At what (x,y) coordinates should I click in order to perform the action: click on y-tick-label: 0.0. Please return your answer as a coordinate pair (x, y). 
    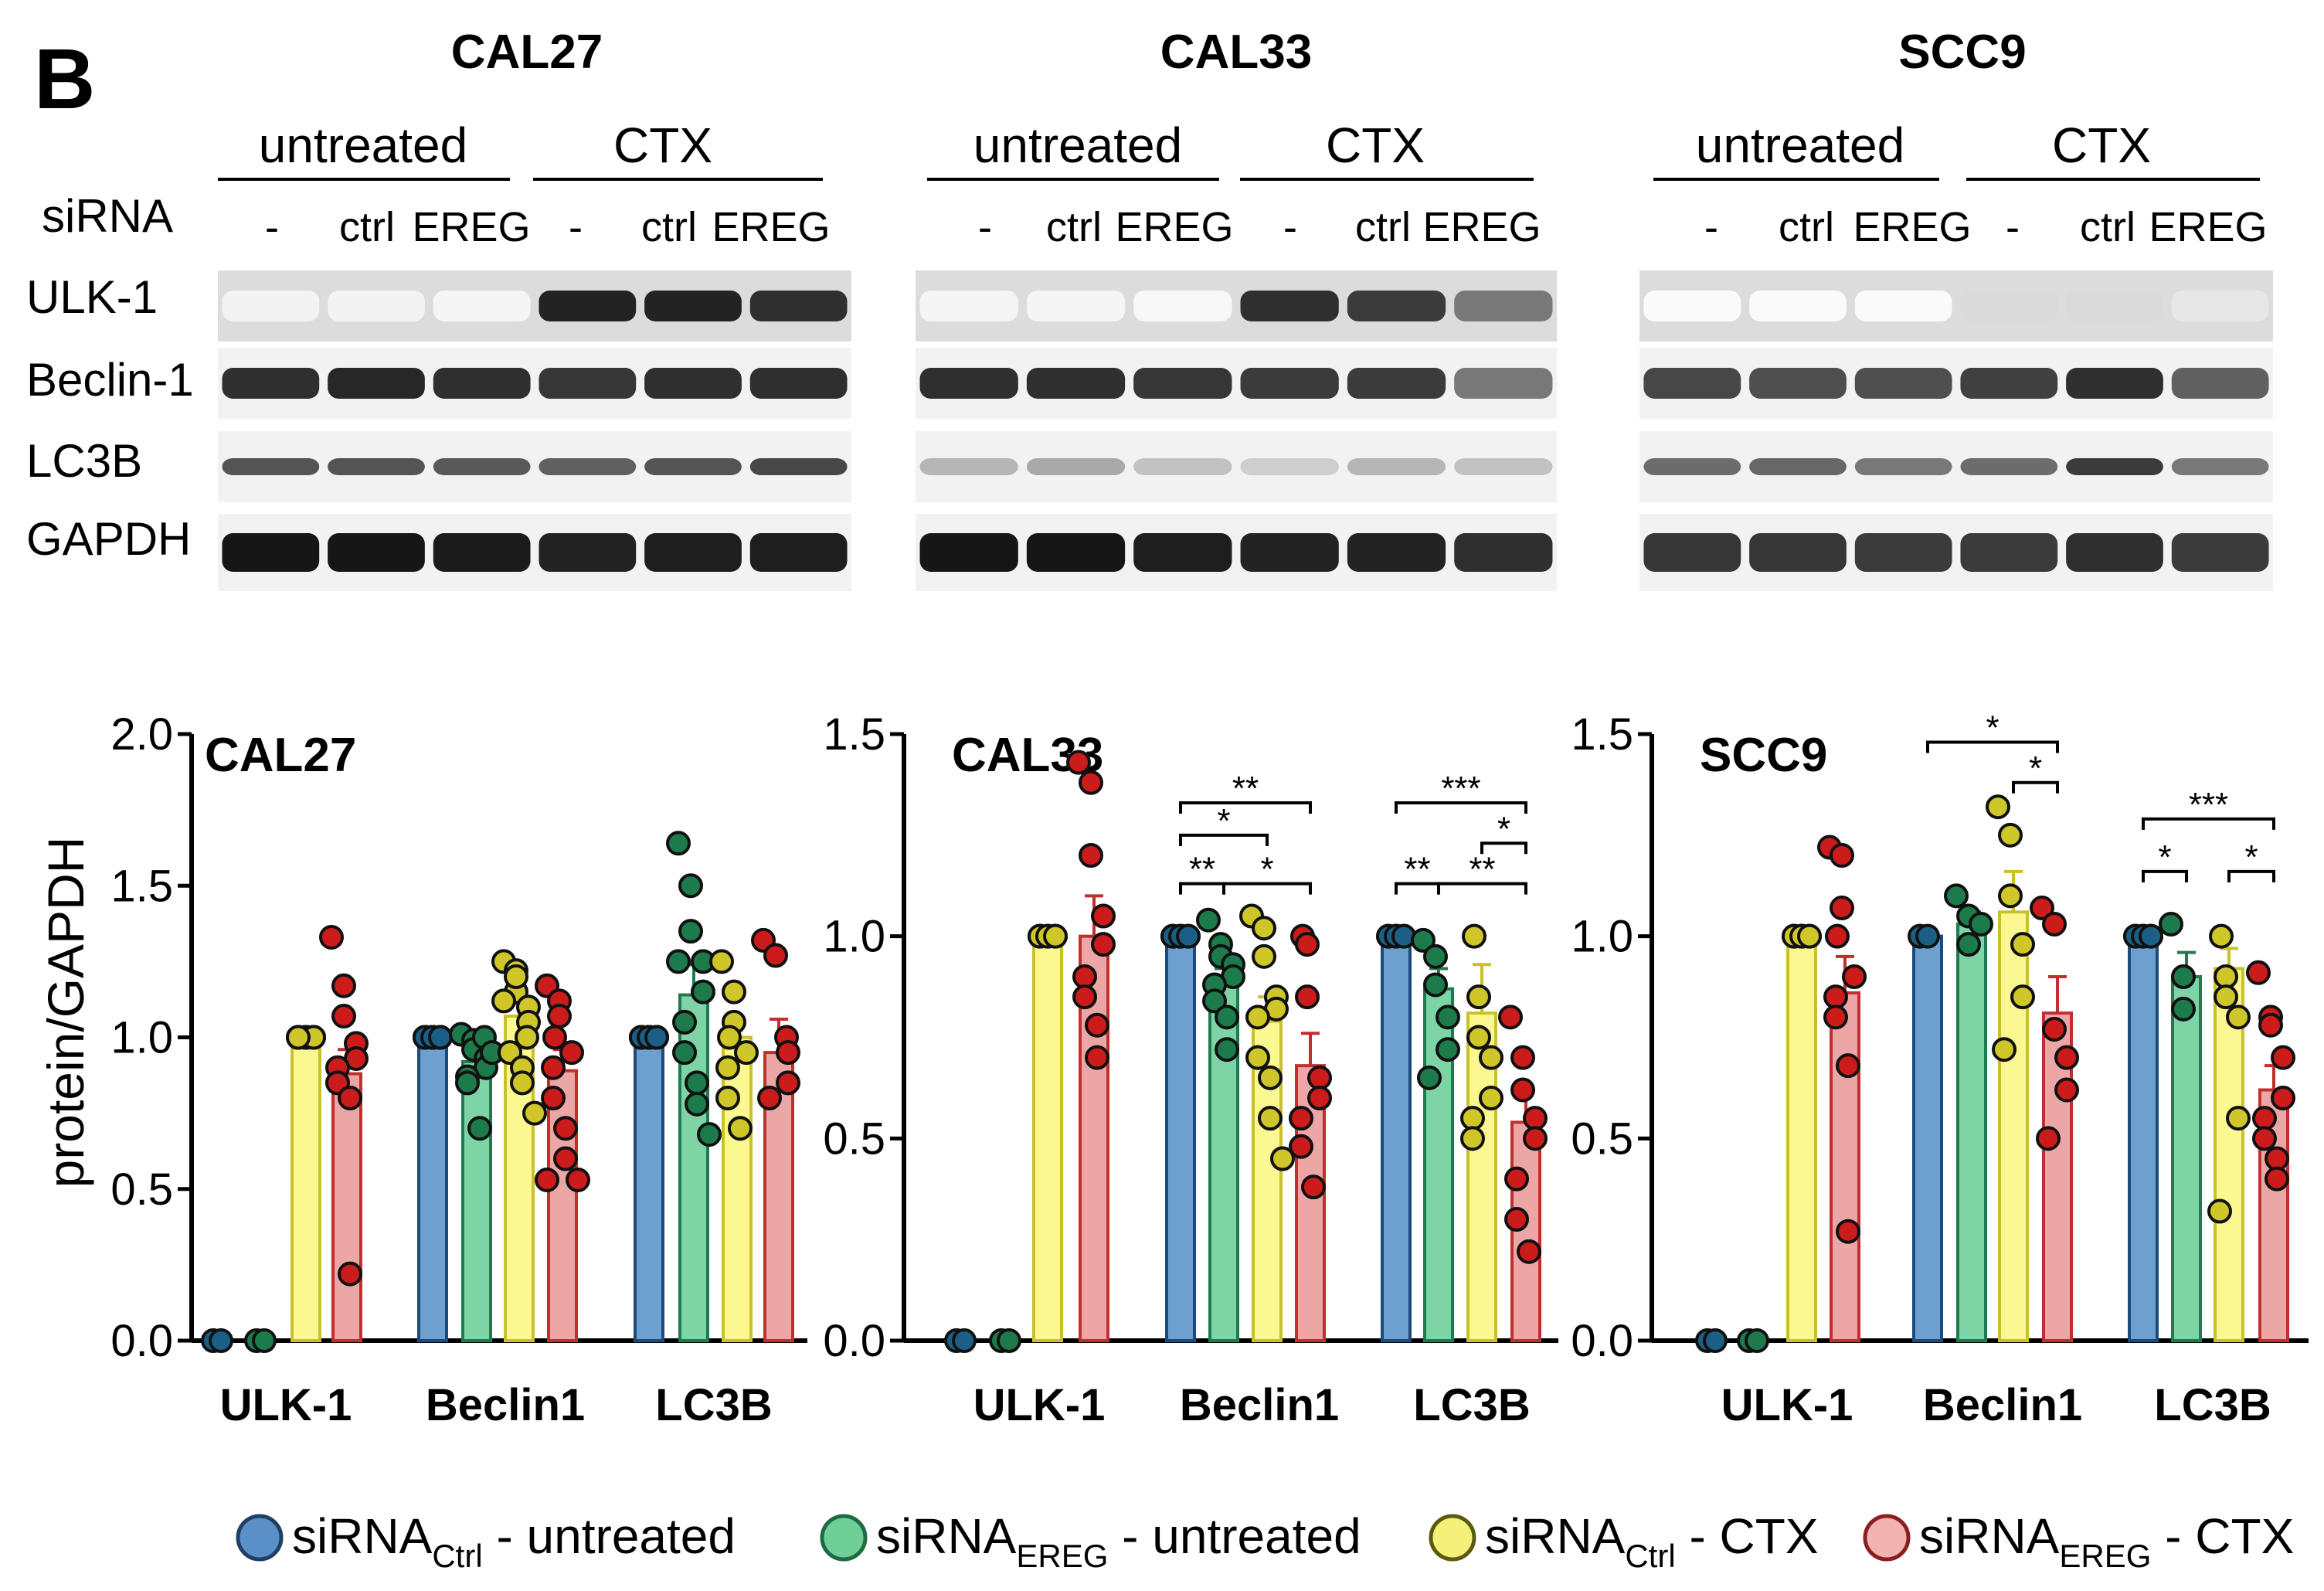
    Looking at the image, I should click on (1602, 1341).